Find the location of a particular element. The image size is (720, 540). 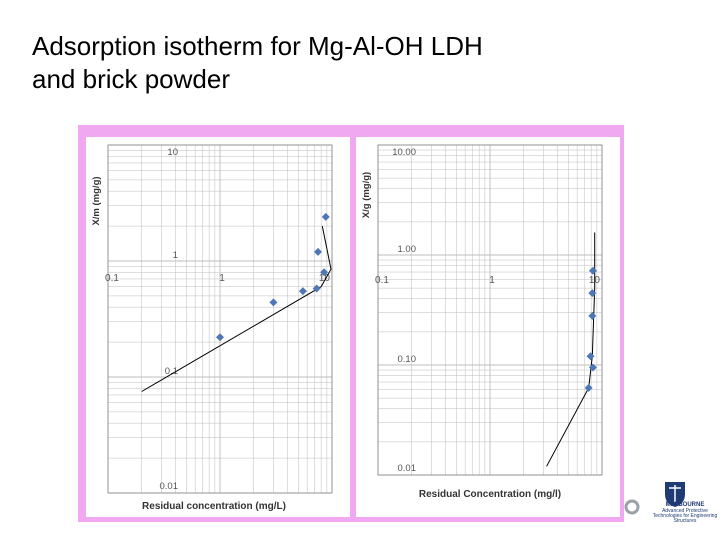

y-tick-label: 10.00 is located at coordinates (404, 152).